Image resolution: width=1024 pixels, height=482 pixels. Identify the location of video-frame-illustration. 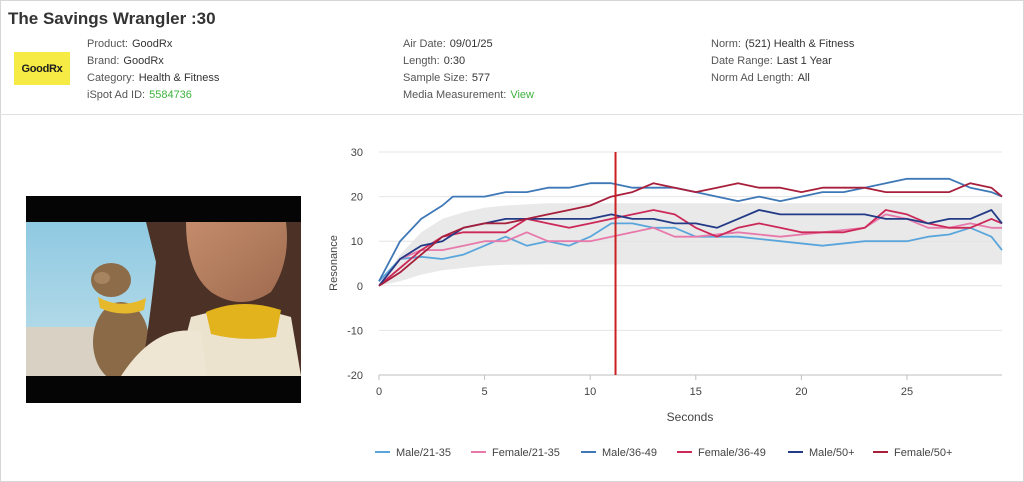
(163, 299).